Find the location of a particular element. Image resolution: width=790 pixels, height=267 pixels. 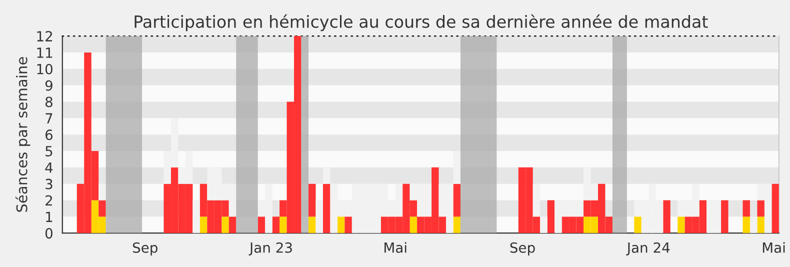

y-tick-label: 11 is located at coordinates (44, 53).